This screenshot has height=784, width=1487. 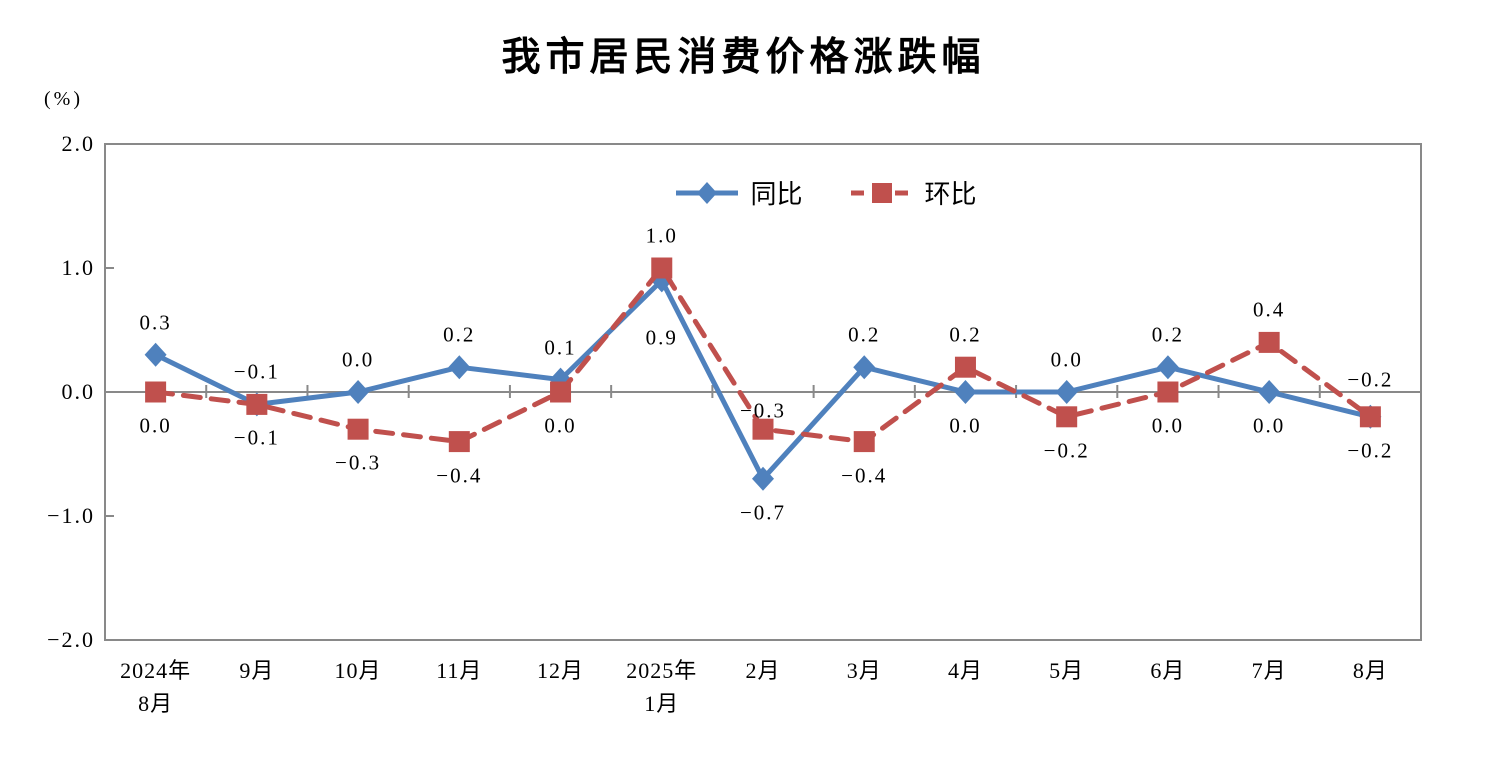 What do you see at coordinates (662, 687) in the screenshot?
I see `x-category-label: 2025年 1月` at bounding box center [662, 687].